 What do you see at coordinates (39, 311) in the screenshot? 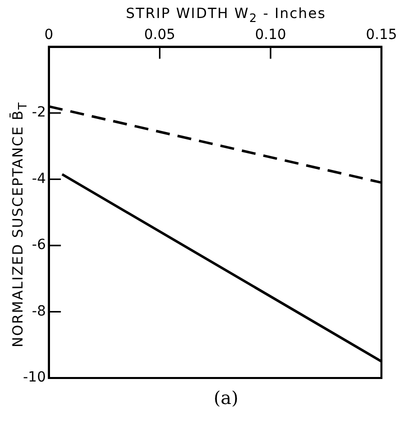
I see `y-tick-label: -8` at bounding box center [39, 311].